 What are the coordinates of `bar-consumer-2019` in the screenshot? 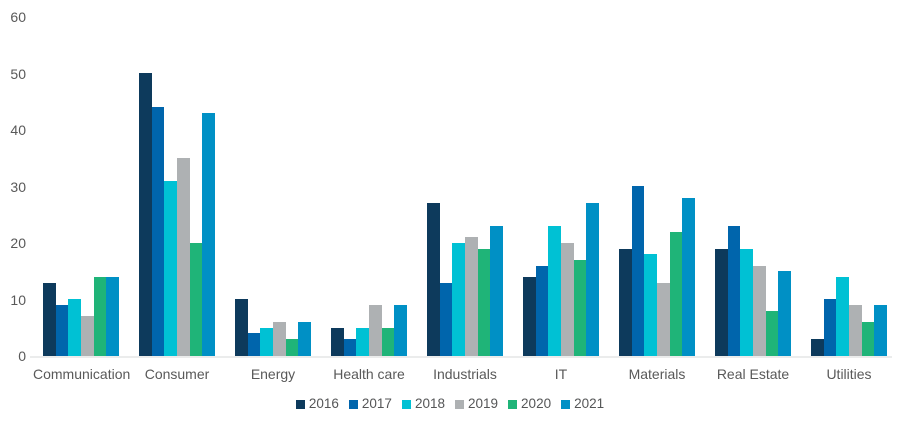 It's located at (183, 257).